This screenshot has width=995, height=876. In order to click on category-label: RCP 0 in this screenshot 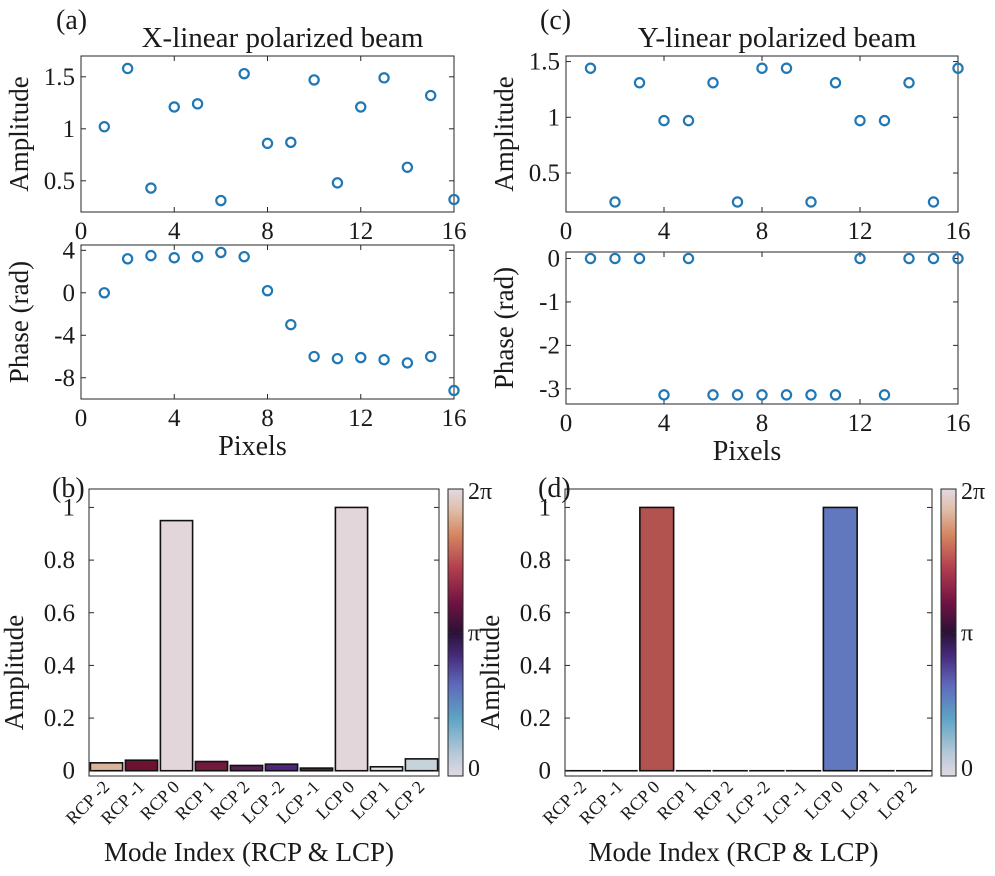, I will do `click(639, 800)`.